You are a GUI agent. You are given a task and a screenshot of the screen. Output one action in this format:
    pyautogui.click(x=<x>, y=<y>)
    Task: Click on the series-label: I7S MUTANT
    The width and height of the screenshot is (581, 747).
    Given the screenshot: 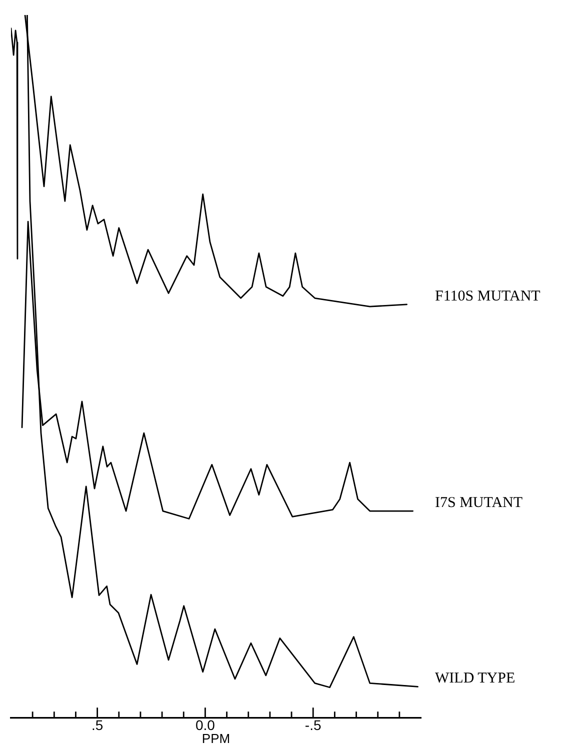 What is the action you would take?
    pyautogui.click(x=479, y=502)
    